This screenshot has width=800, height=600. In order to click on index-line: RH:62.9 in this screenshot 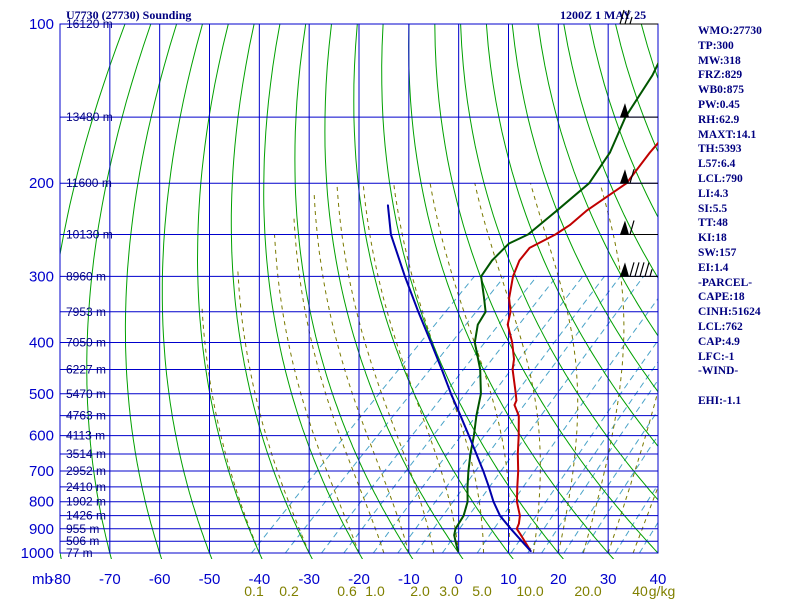, I will do `click(719, 119)`.